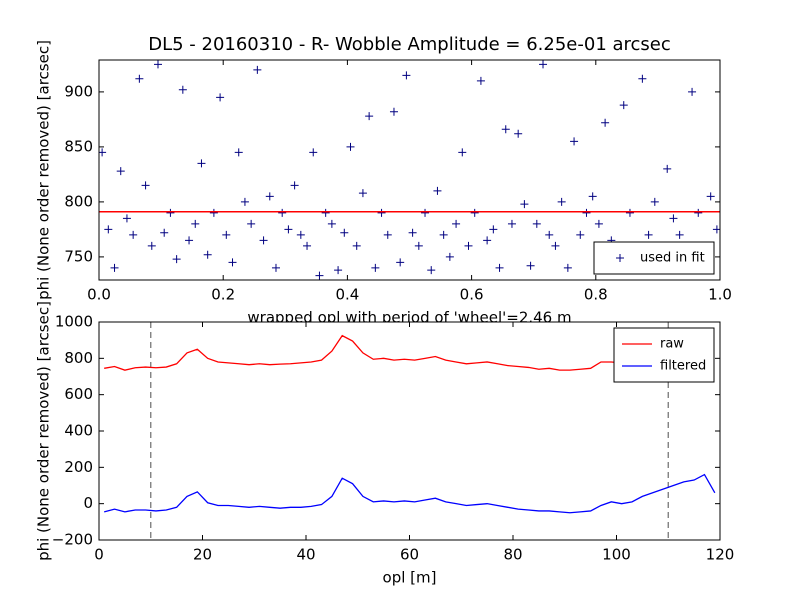 The image size is (800, 600). I want to click on y-tick-label: 400, so click(78, 431).